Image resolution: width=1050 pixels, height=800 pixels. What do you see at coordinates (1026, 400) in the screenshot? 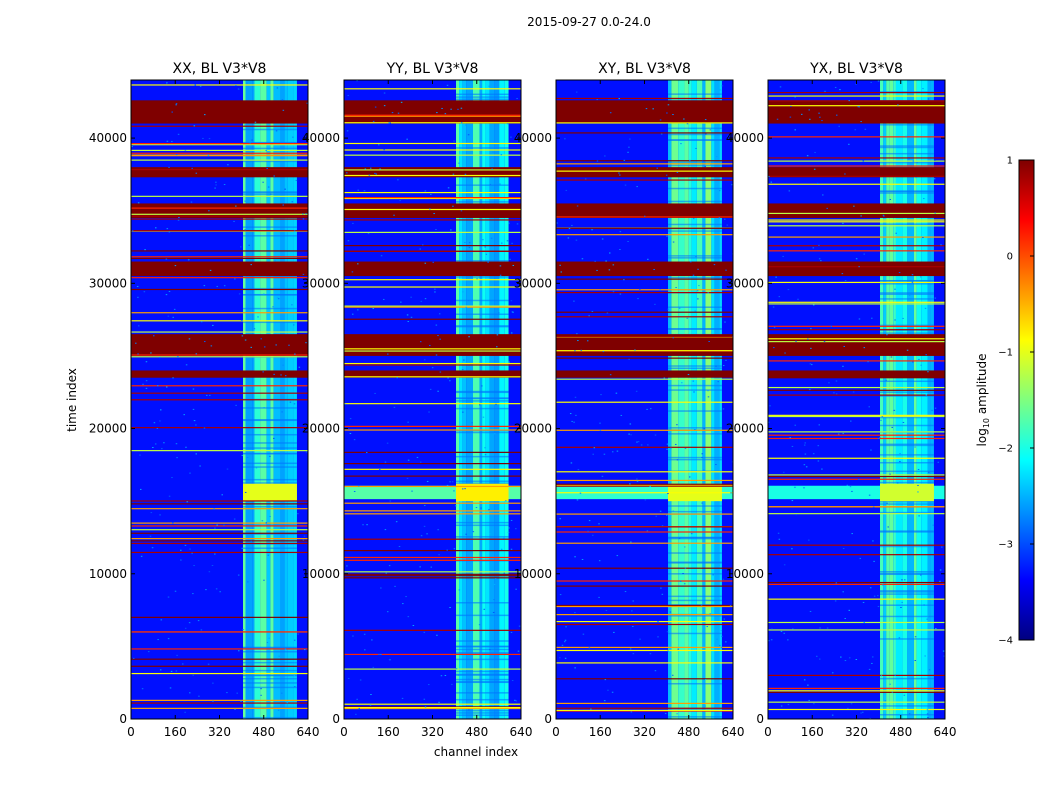
I see `colorbar-gradient` at bounding box center [1026, 400].